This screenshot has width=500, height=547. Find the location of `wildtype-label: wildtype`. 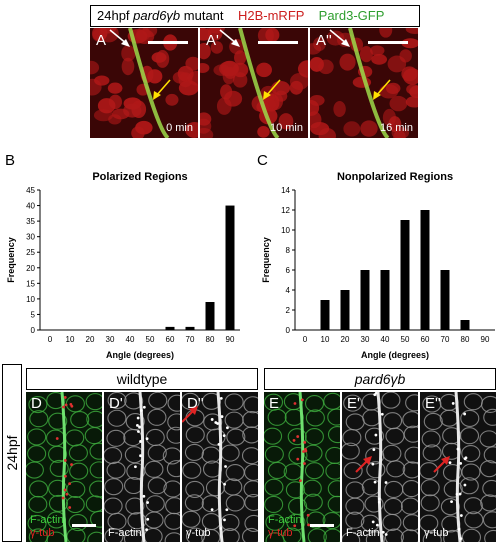

wildtype-label: wildtype is located at coordinates (142, 379).